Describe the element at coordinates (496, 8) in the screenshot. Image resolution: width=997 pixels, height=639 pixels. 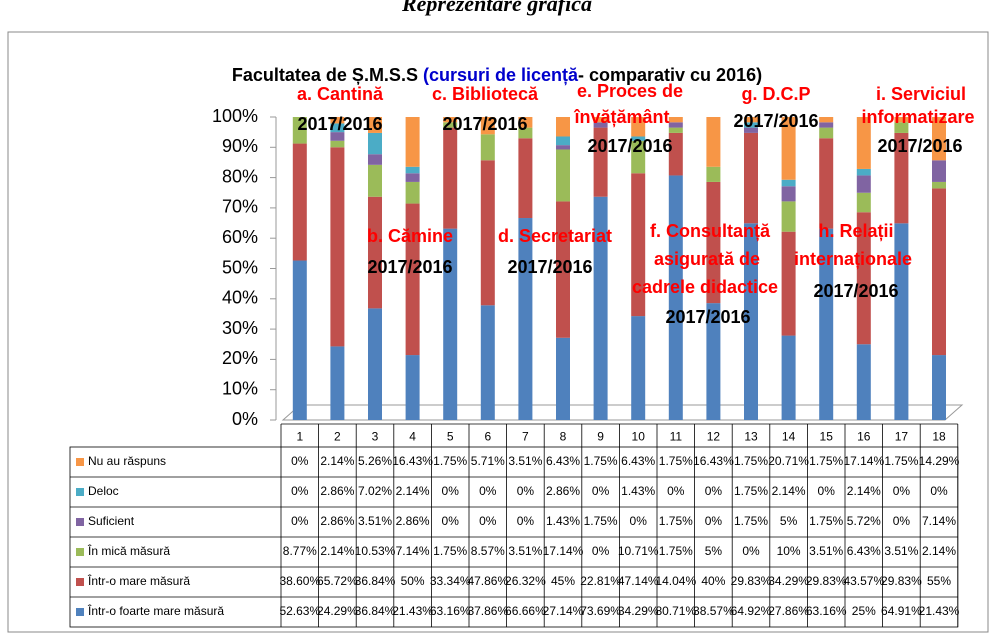
I see `page-header: Reprezentare grafică` at that location.